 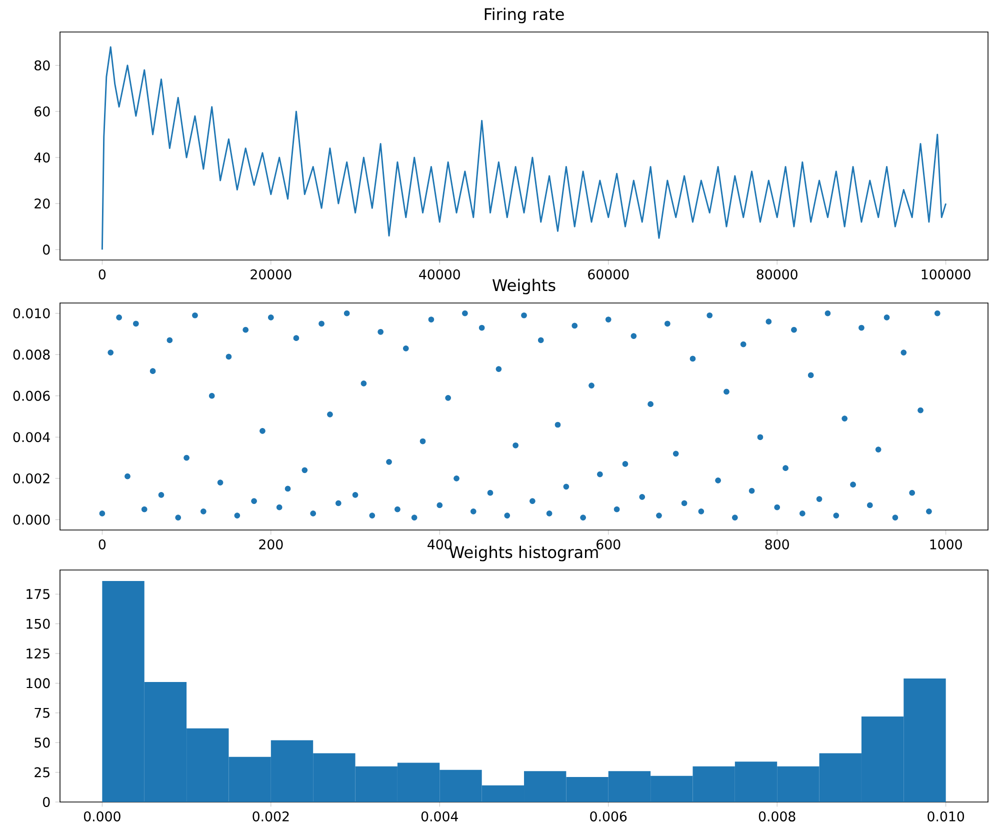 What do you see at coordinates (608, 274) in the screenshot?
I see `x-tick-label: 60000` at bounding box center [608, 274].